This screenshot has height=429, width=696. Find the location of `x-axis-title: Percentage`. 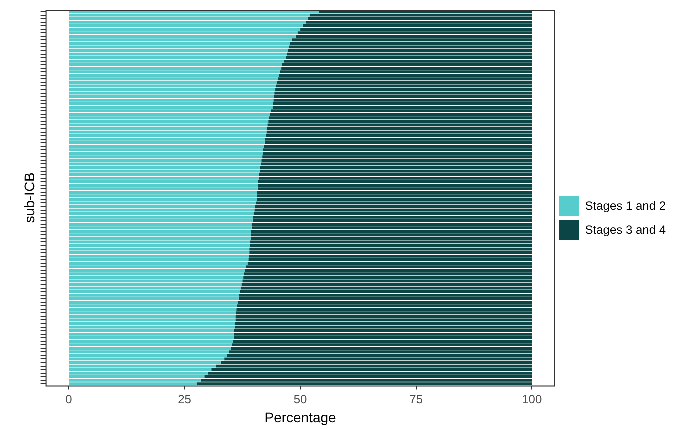

x-axis-title: Percentage is located at coordinates (300, 417).